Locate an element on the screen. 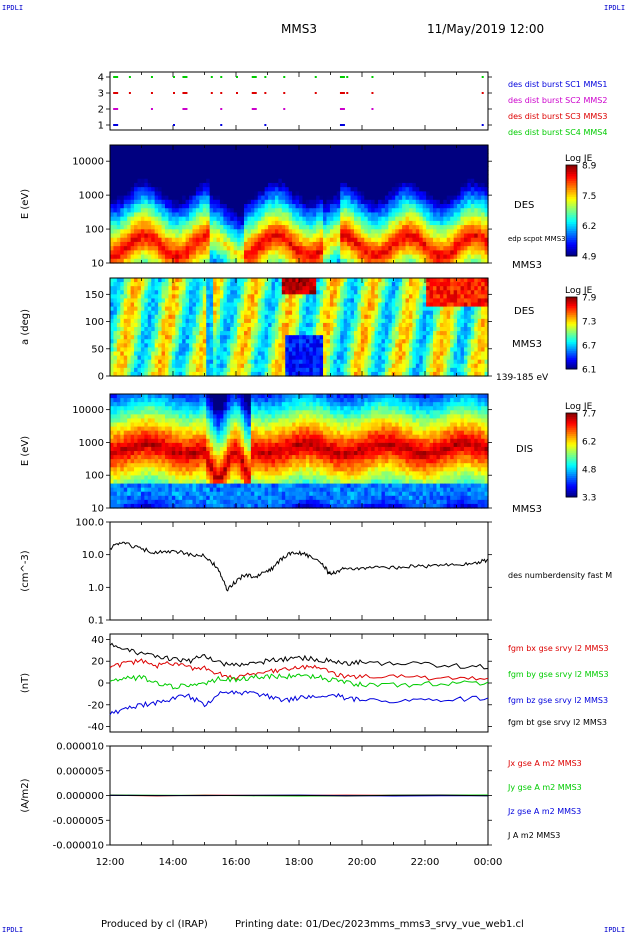  date-time-title: 11/May/2019 12:00 is located at coordinates (486, 29).